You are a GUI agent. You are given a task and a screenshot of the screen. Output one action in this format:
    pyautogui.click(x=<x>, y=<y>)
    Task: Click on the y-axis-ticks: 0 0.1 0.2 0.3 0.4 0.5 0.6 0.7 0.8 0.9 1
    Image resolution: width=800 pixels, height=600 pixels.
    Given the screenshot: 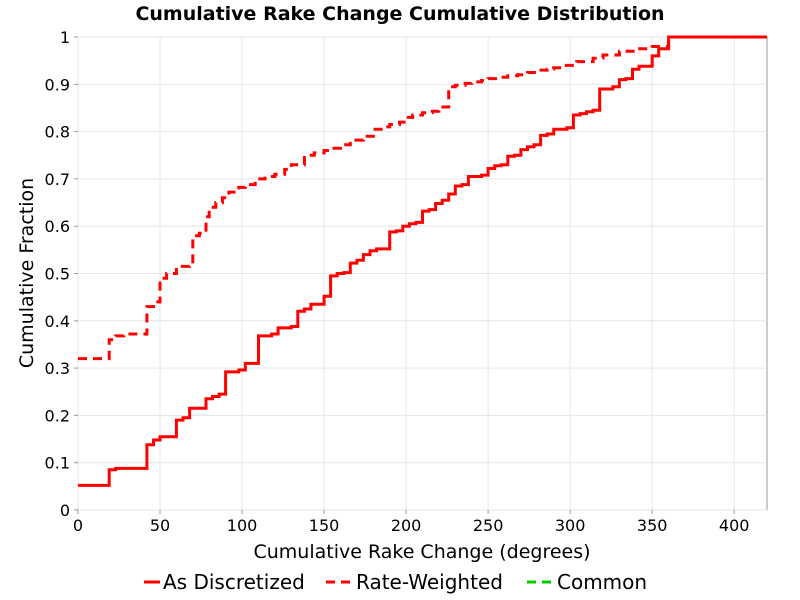 What is the action you would take?
    pyautogui.click(x=61, y=274)
    